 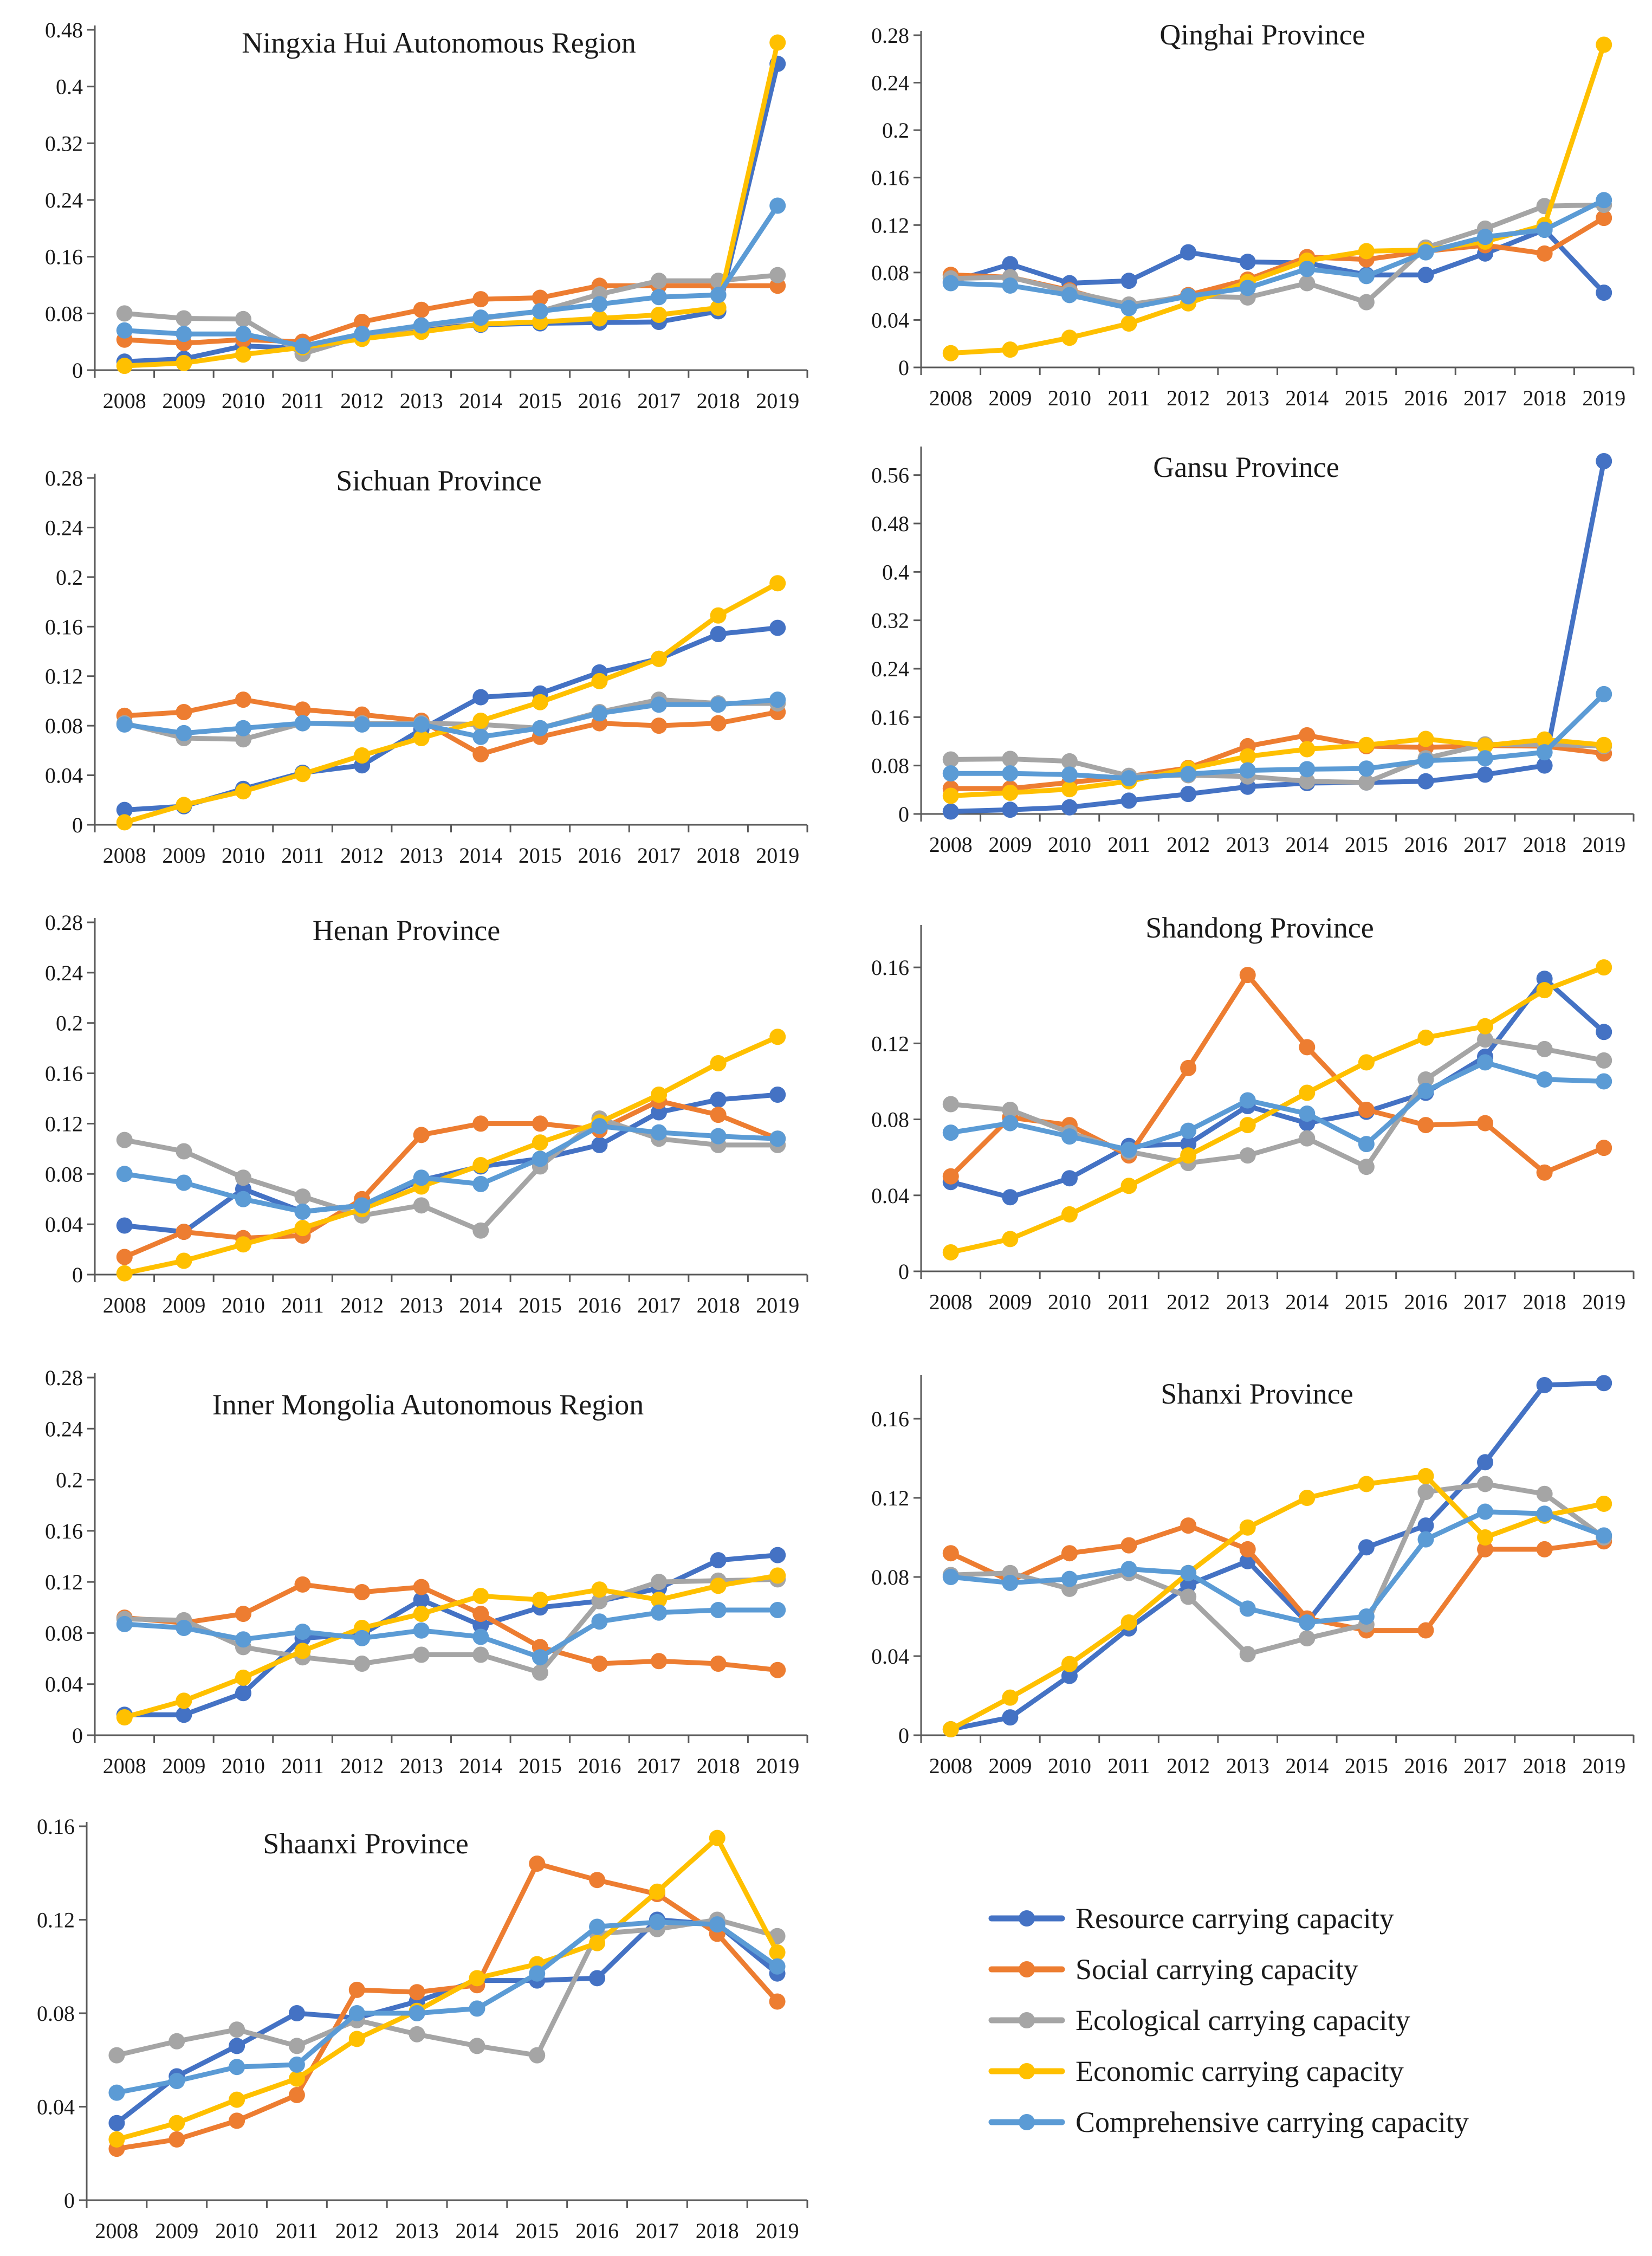 I want to click on y-tick-label: 0.56, so click(x=890, y=475).